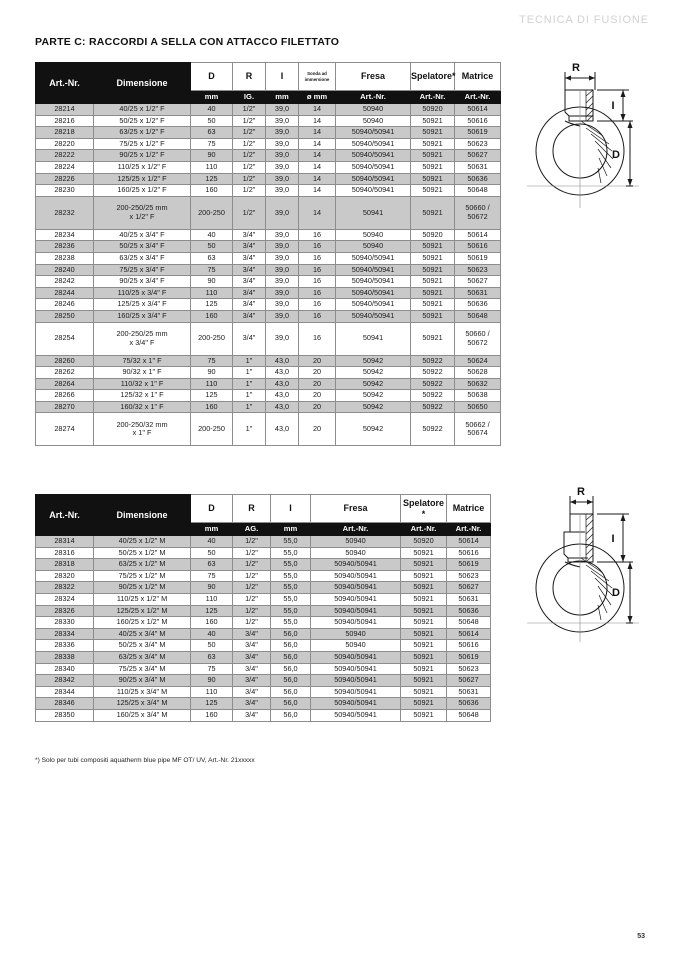 The height and width of the screenshot is (958, 677). I want to click on cell-i: 55,0, so click(290, 553).